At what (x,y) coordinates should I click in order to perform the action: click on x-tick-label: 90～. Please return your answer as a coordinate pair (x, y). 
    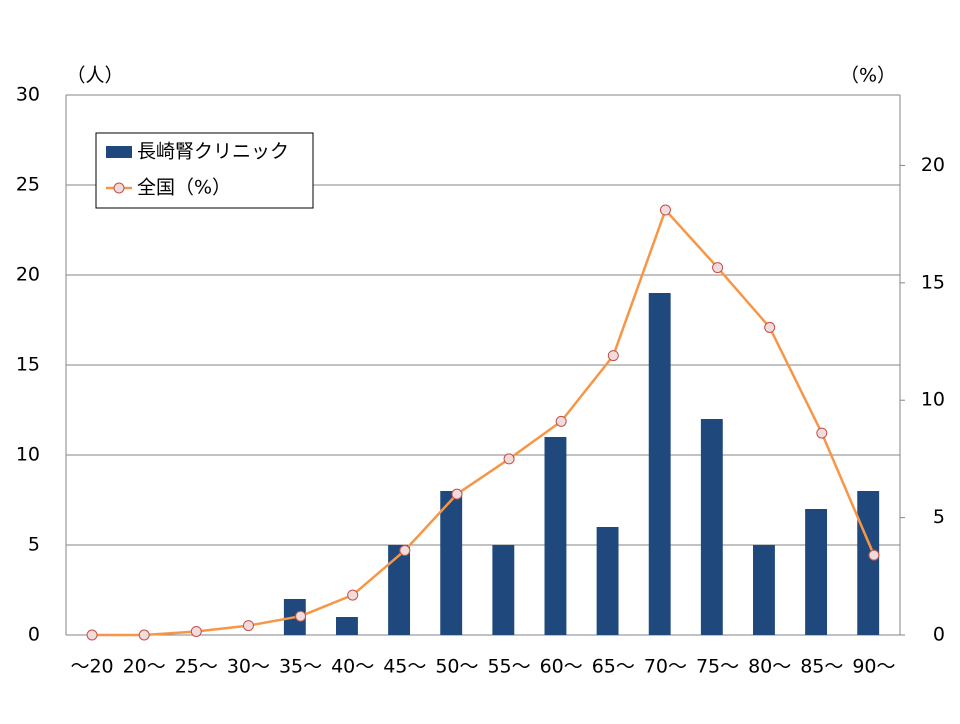
    Looking at the image, I should click on (873, 667).